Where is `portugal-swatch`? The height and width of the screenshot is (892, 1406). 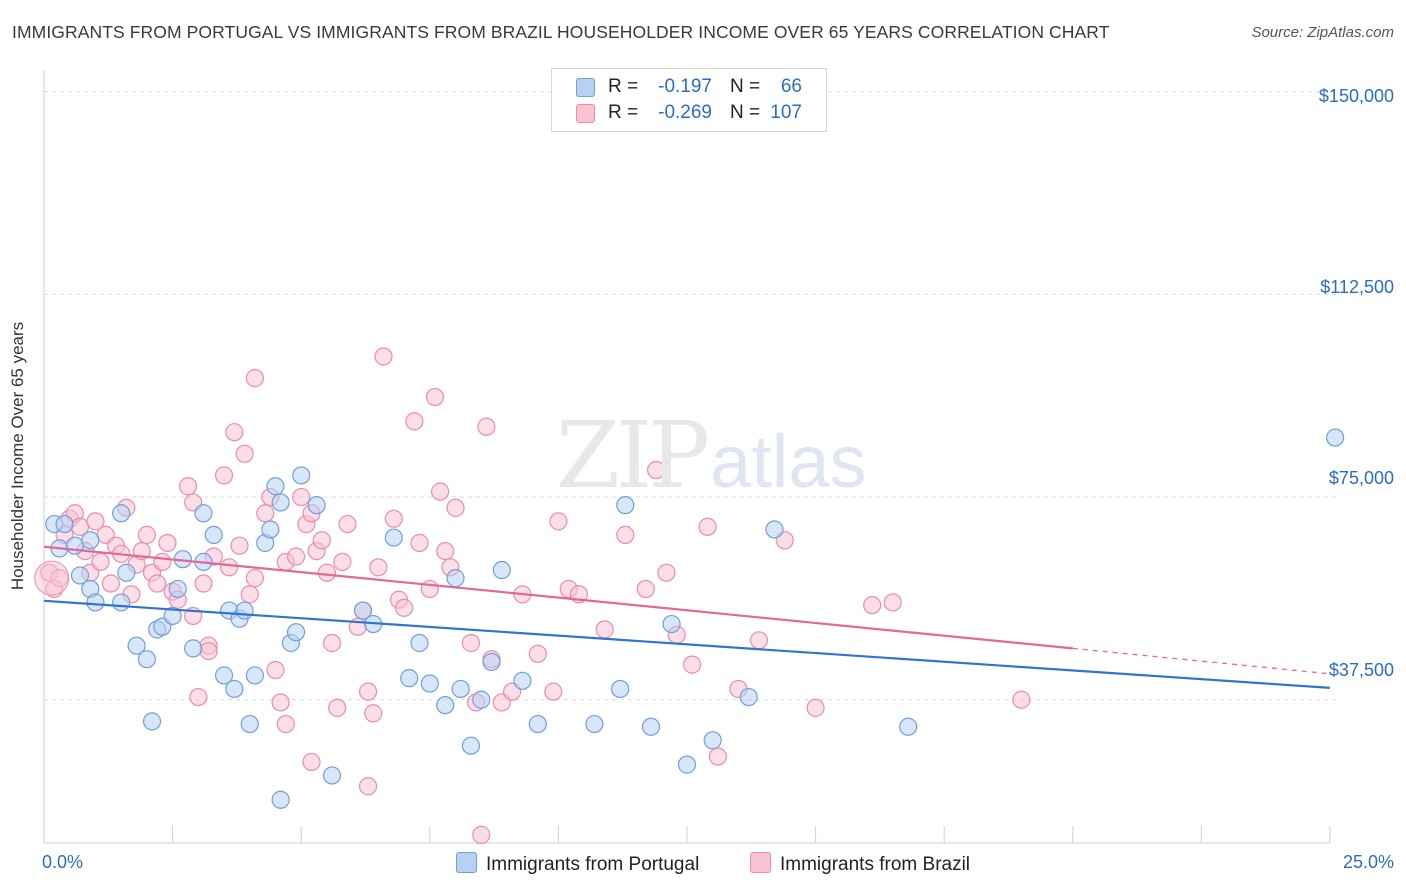
portugal-swatch is located at coordinates (585, 87).